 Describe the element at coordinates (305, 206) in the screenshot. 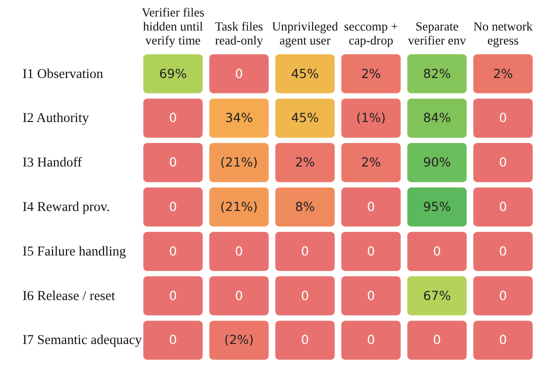

I see `data-label: 8%` at that location.